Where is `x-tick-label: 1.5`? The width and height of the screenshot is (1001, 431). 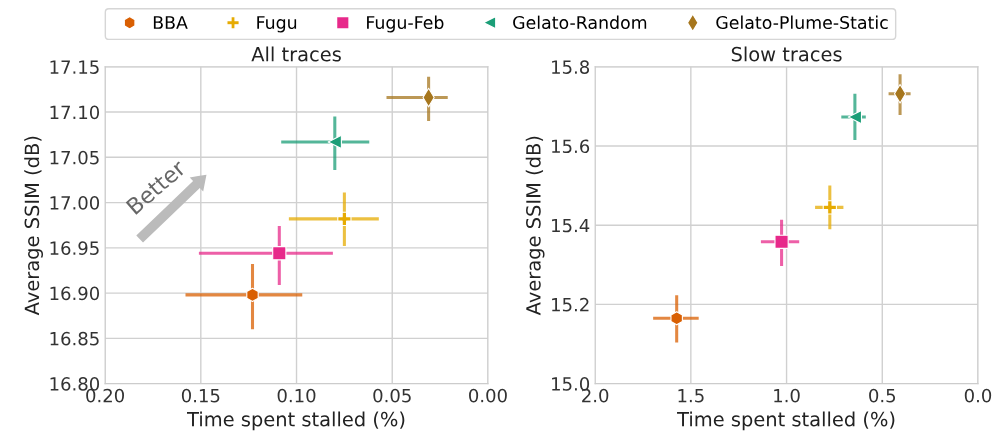
x-tick-label: 1.5 is located at coordinates (691, 396).